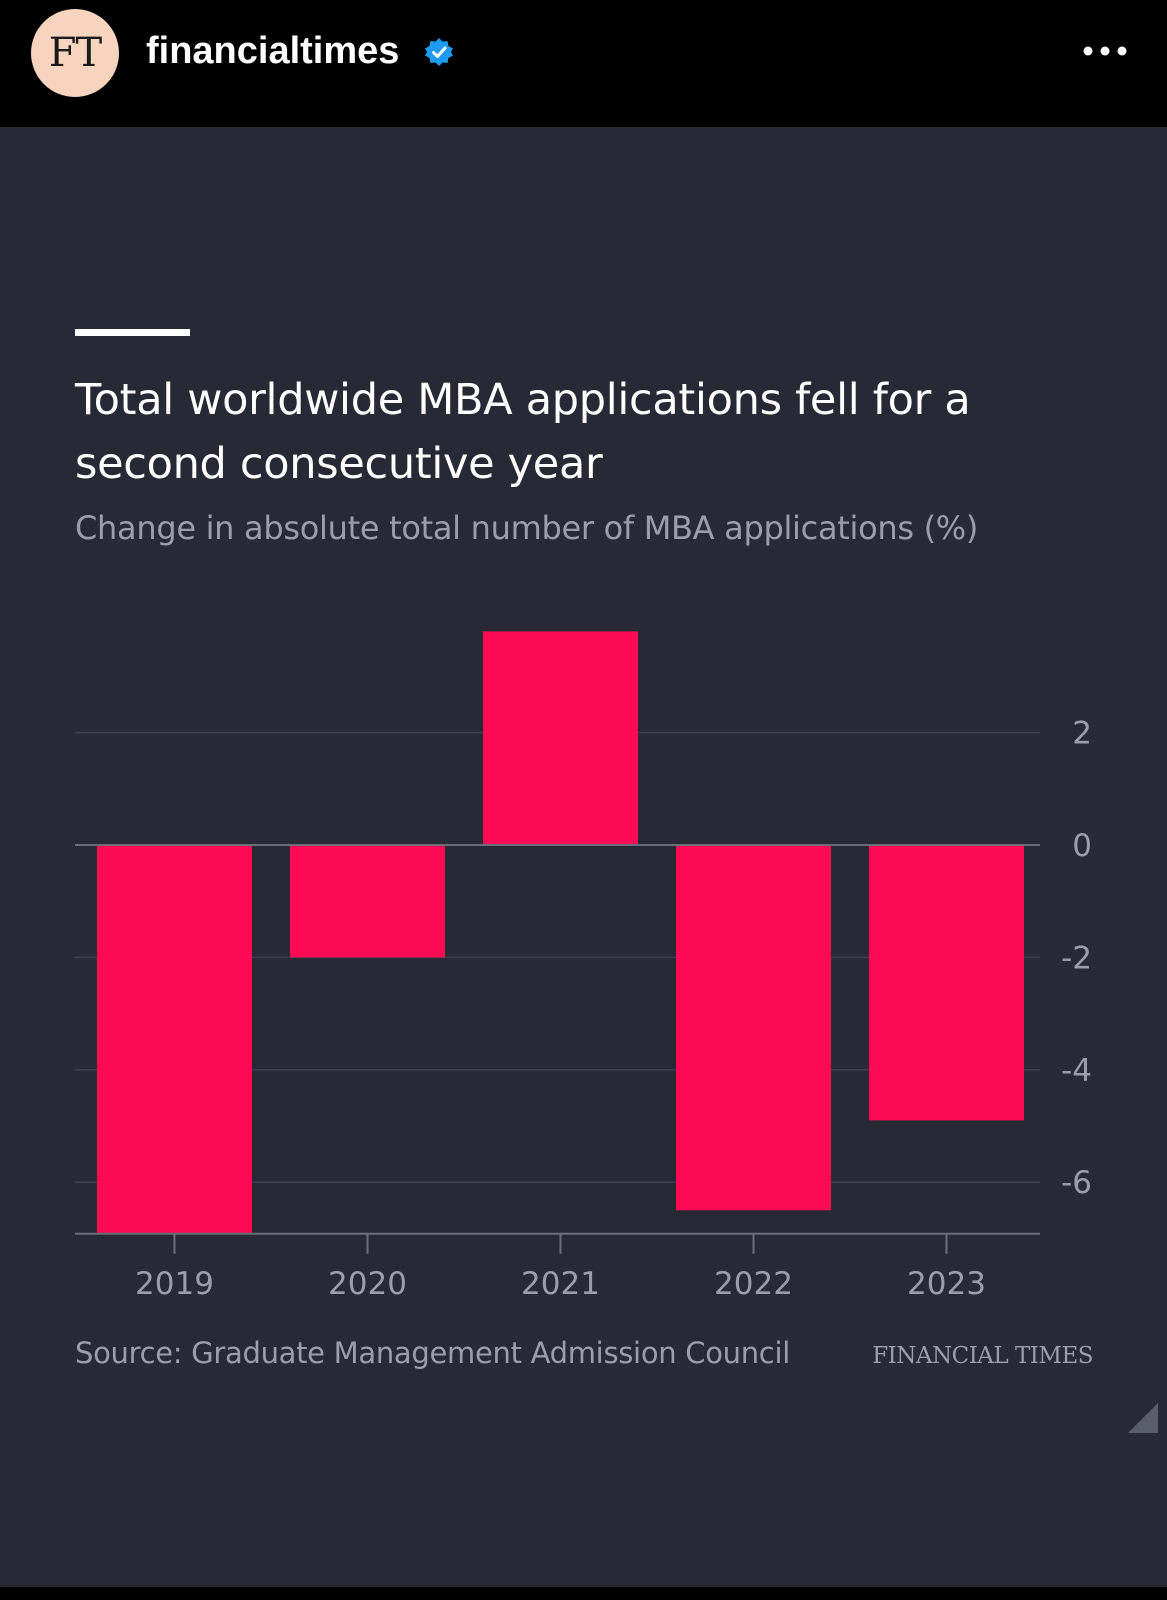 This screenshot has height=1600, width=1167. I want to click on bar-2022, so click(753, 1028).